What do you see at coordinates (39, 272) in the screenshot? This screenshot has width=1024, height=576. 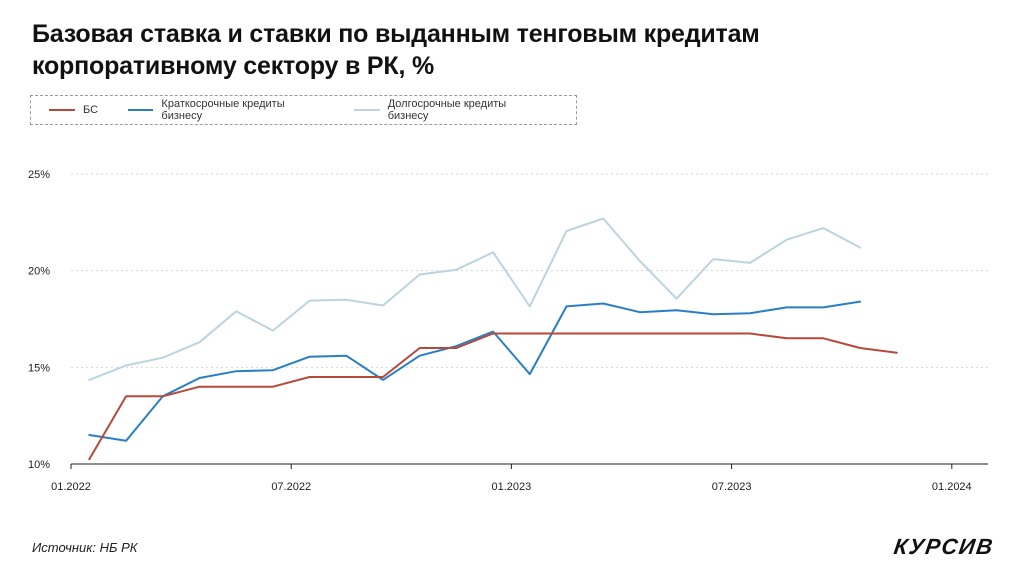 I see `y-tick-label: 20%` at bounding box center [39, 272].